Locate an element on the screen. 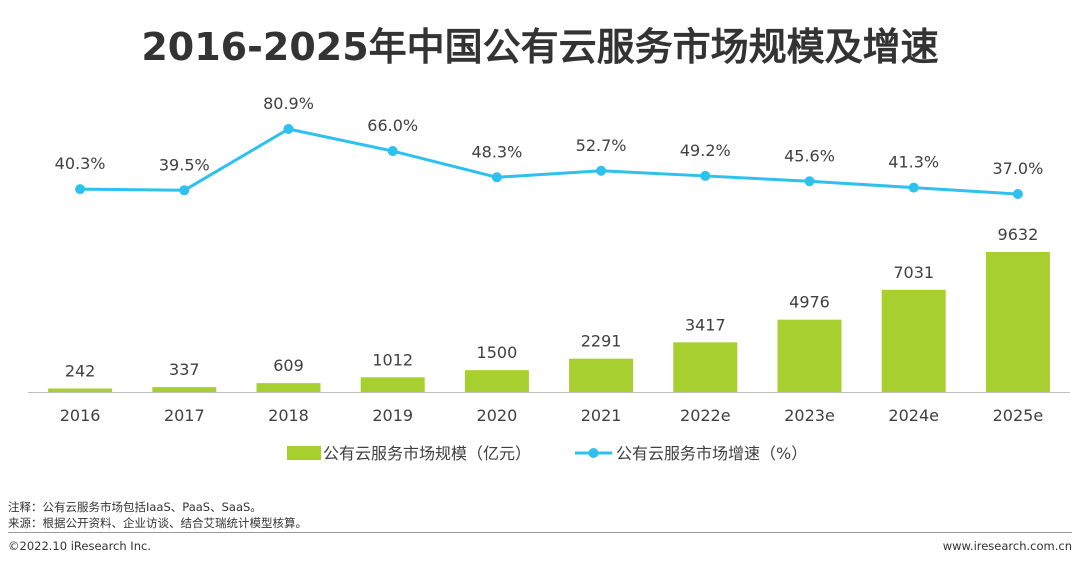 Image resolution: width=1080 pixels, height=566 pixels. growth-point-2024e is located at coordinates (913, 187).